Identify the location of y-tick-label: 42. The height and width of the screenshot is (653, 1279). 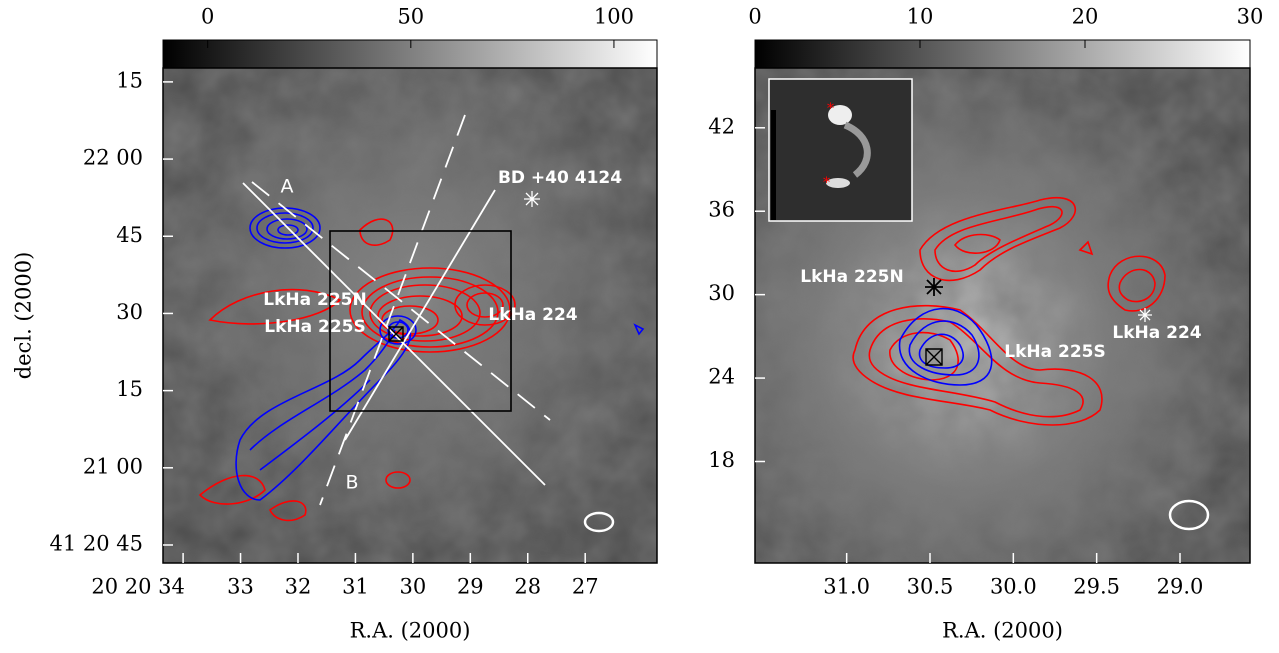
(721, 126).